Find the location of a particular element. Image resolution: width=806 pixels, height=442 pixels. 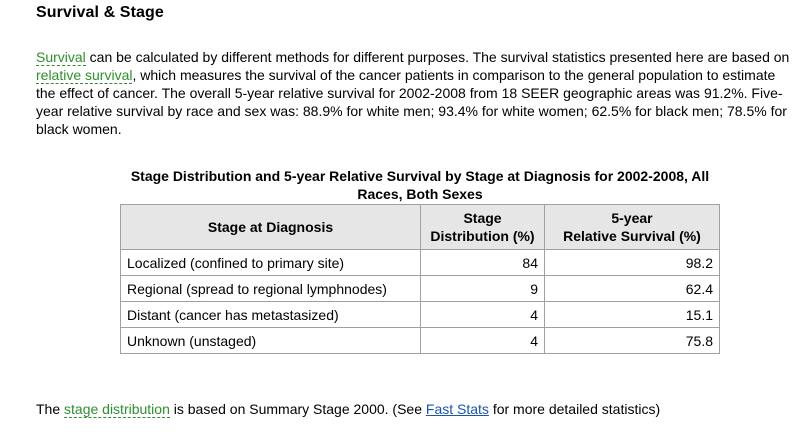

cell-survival: 75.8 is located at coordinates (632, 340).